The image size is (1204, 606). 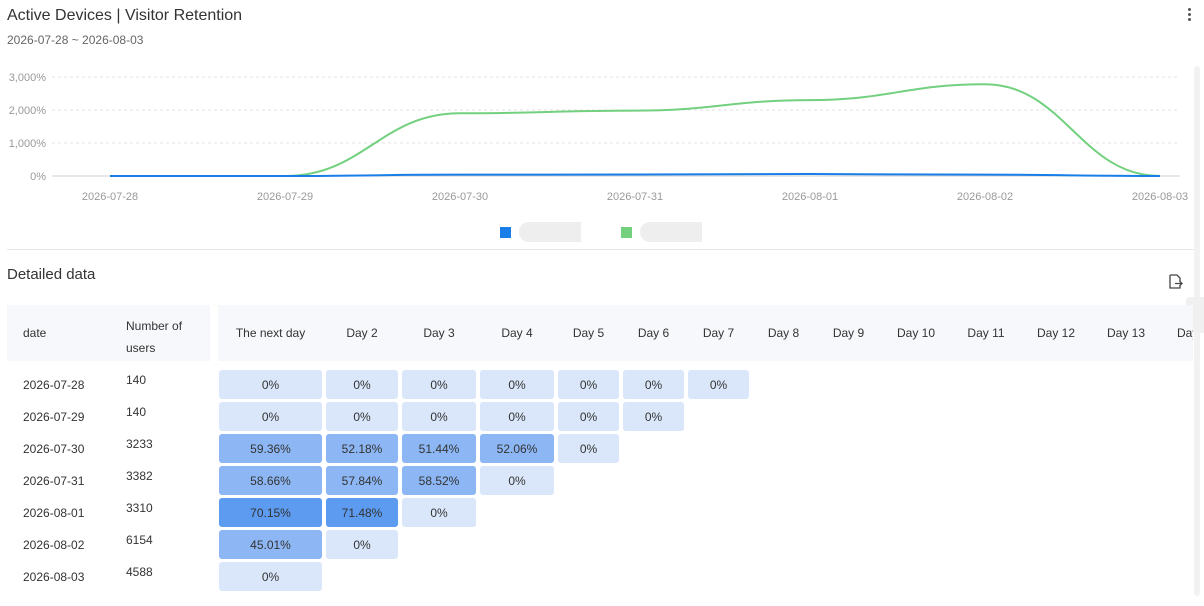 What do you see at coordinates (270, 480) in the screenshot?
I see `retention-cell: 58.66%` at bounding box center [270, 480].